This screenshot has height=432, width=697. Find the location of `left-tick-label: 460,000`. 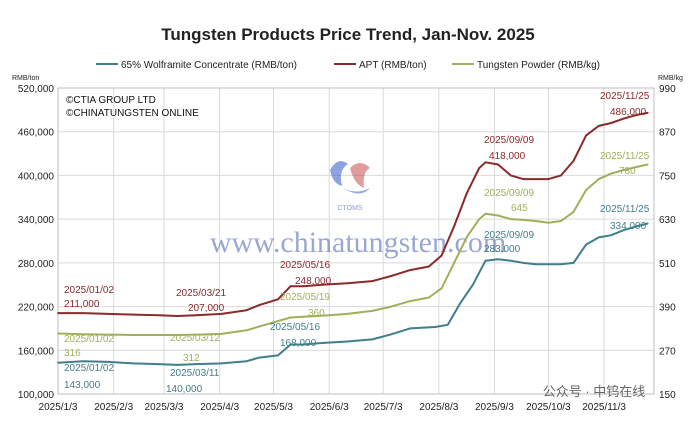

left-tick-label: 460,000 is located at coordinates (36, 133).